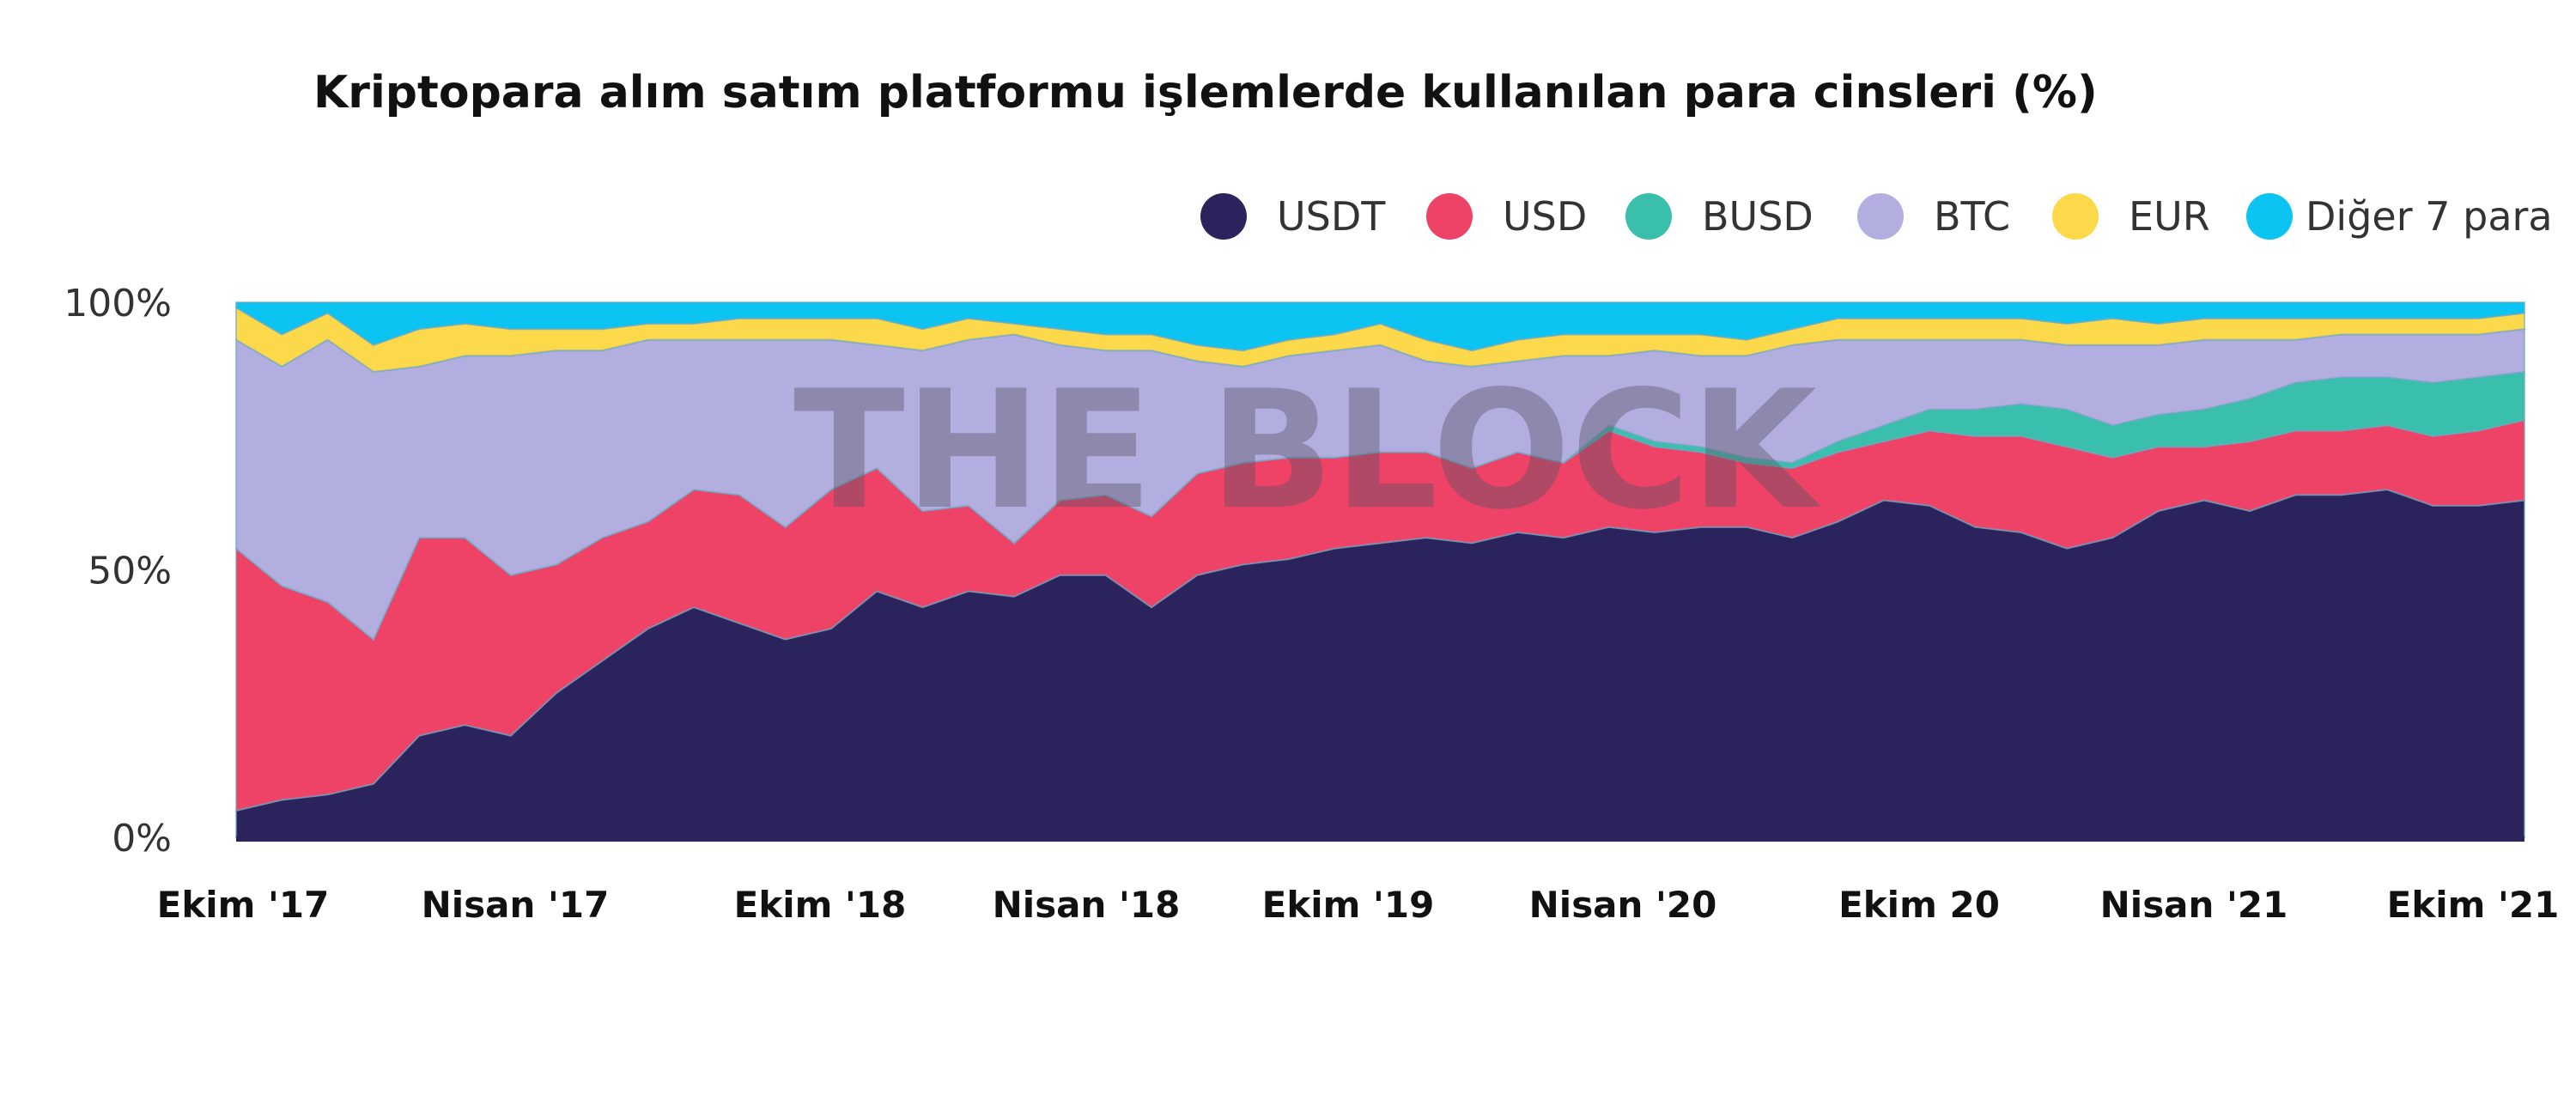  What do you see at coordinates (2194, 905) in the screenshot?
I see `x-tick-label: Nisan '21` at bounding box center [2194, 905].